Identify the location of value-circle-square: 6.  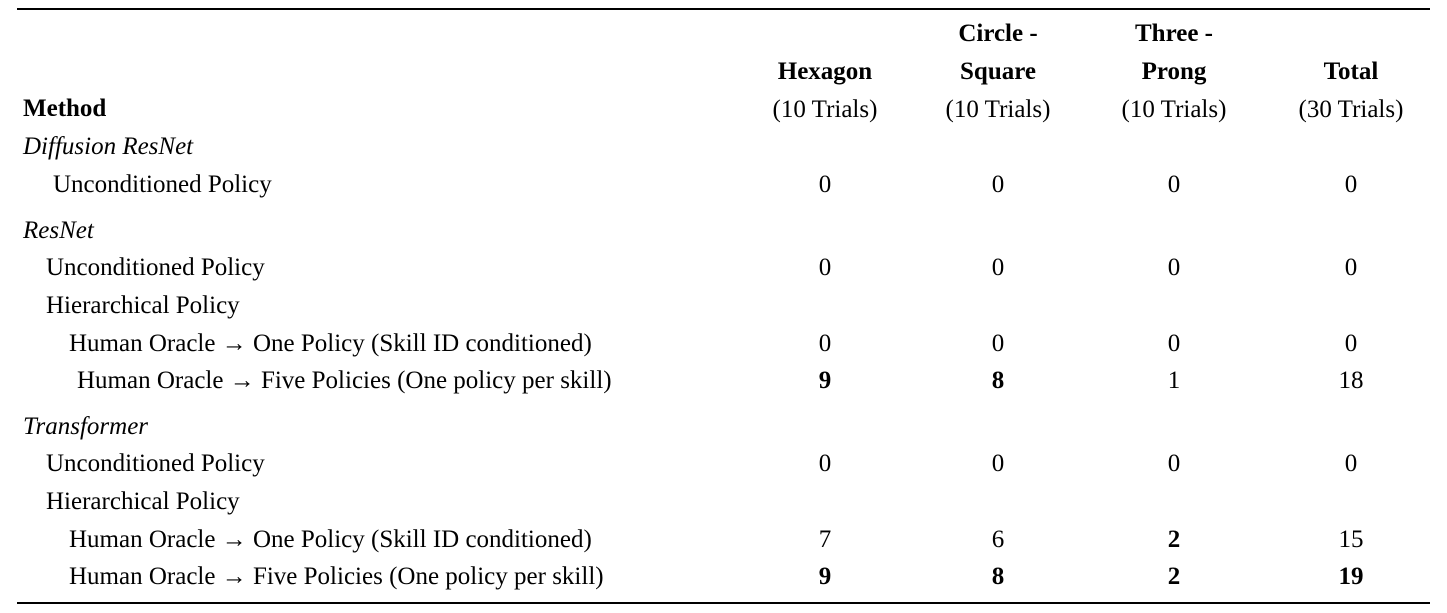
(998, 539).